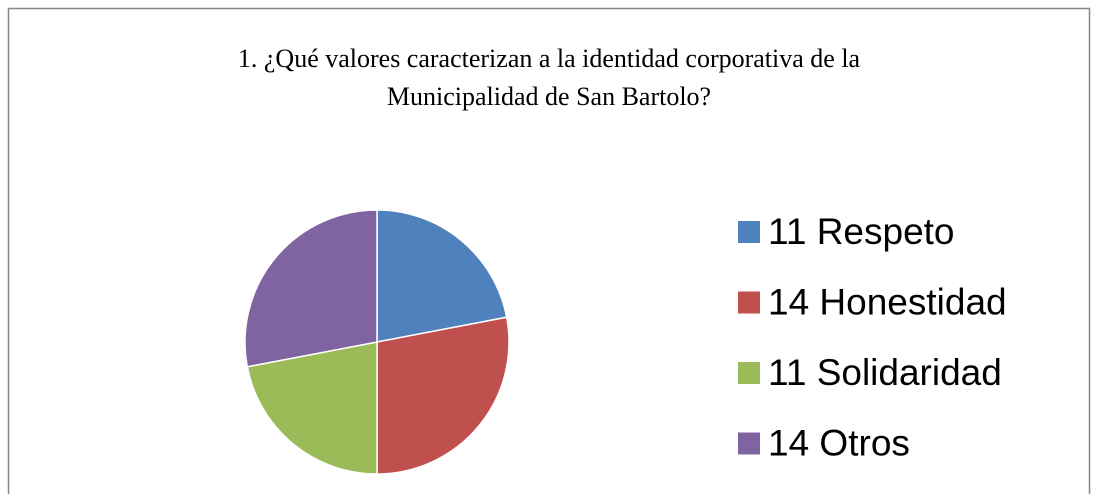  What do you see at coordinates (885, 372) in the screenshot?
I see `legend-label: 11 Solidaridad` at bounding box center [885, 372].